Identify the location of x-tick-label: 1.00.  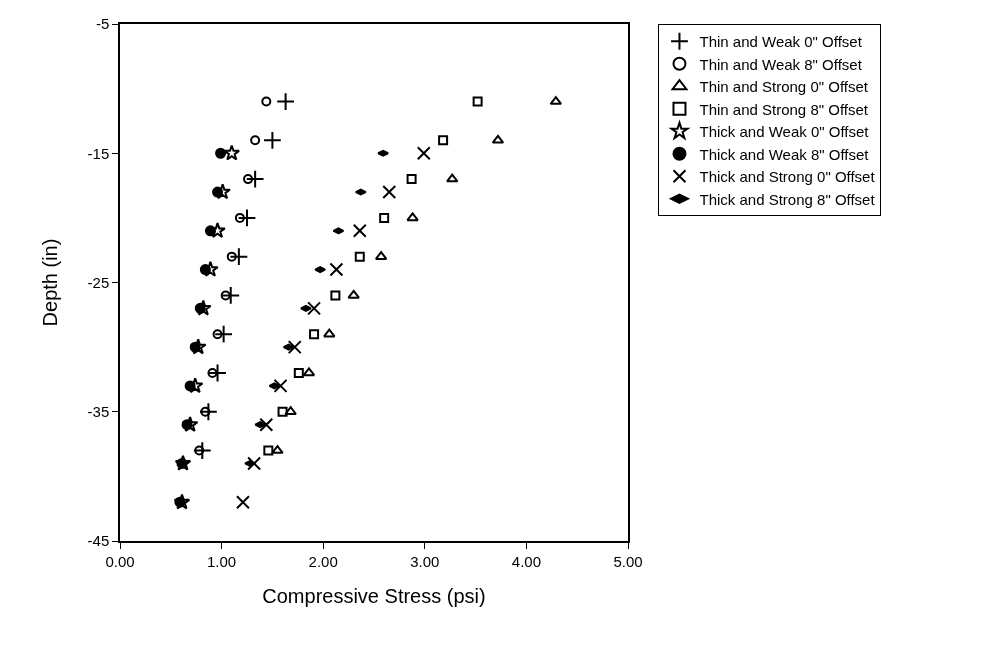
(222, 561).